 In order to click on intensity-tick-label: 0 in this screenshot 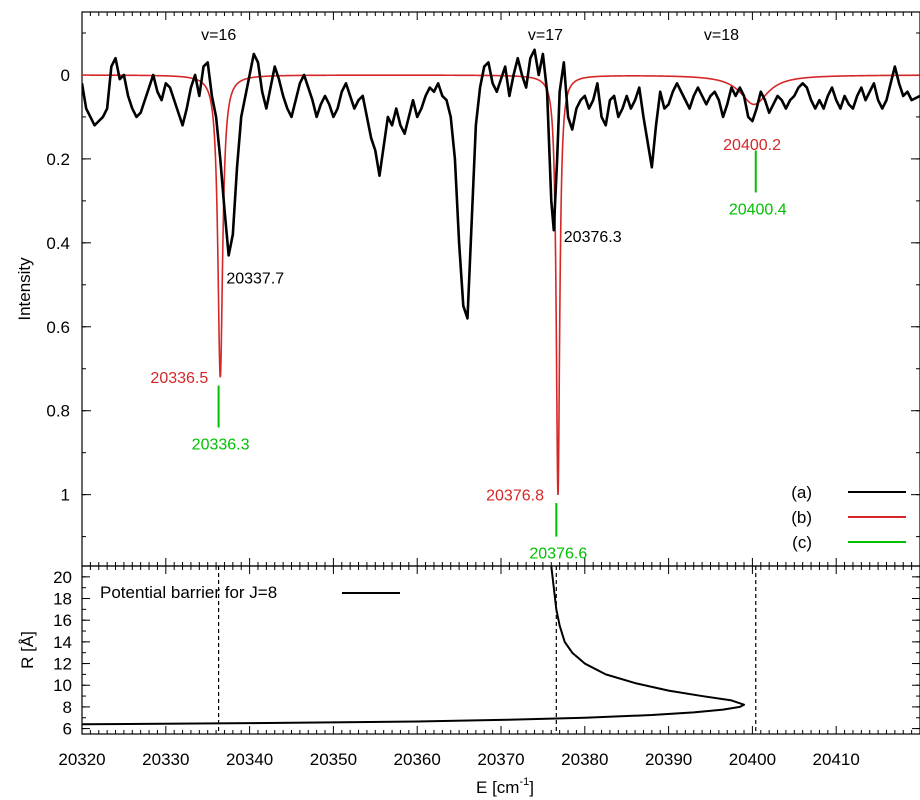, I will do `click(65, 75)`.